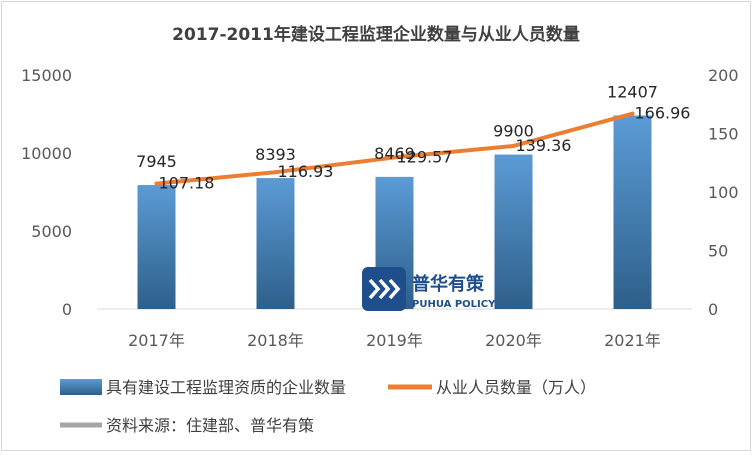 Image resolution: width=752 pixels, height=455 pixels. I want to click on left-tick-label: 15000, so click(46, 75).